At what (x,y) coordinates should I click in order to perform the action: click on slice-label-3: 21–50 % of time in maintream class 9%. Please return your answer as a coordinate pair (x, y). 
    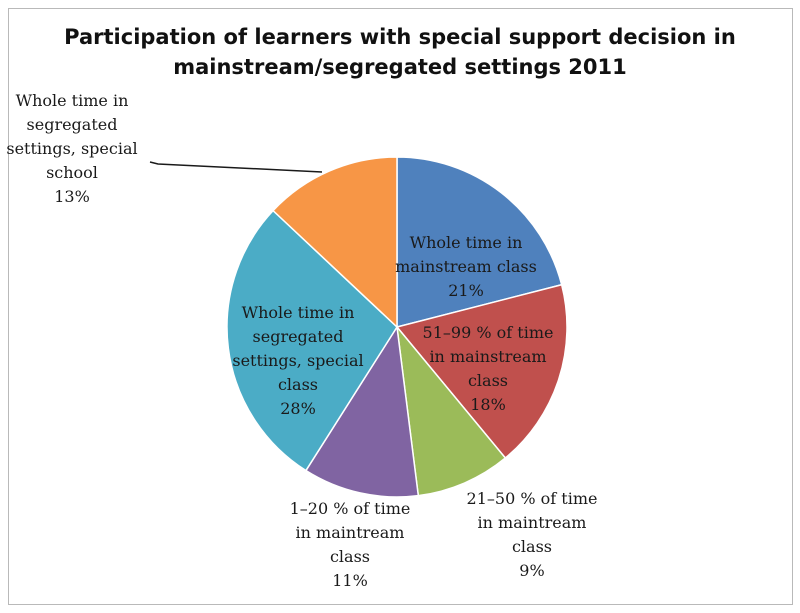
    Looking at the image, I should click on (532, 534).